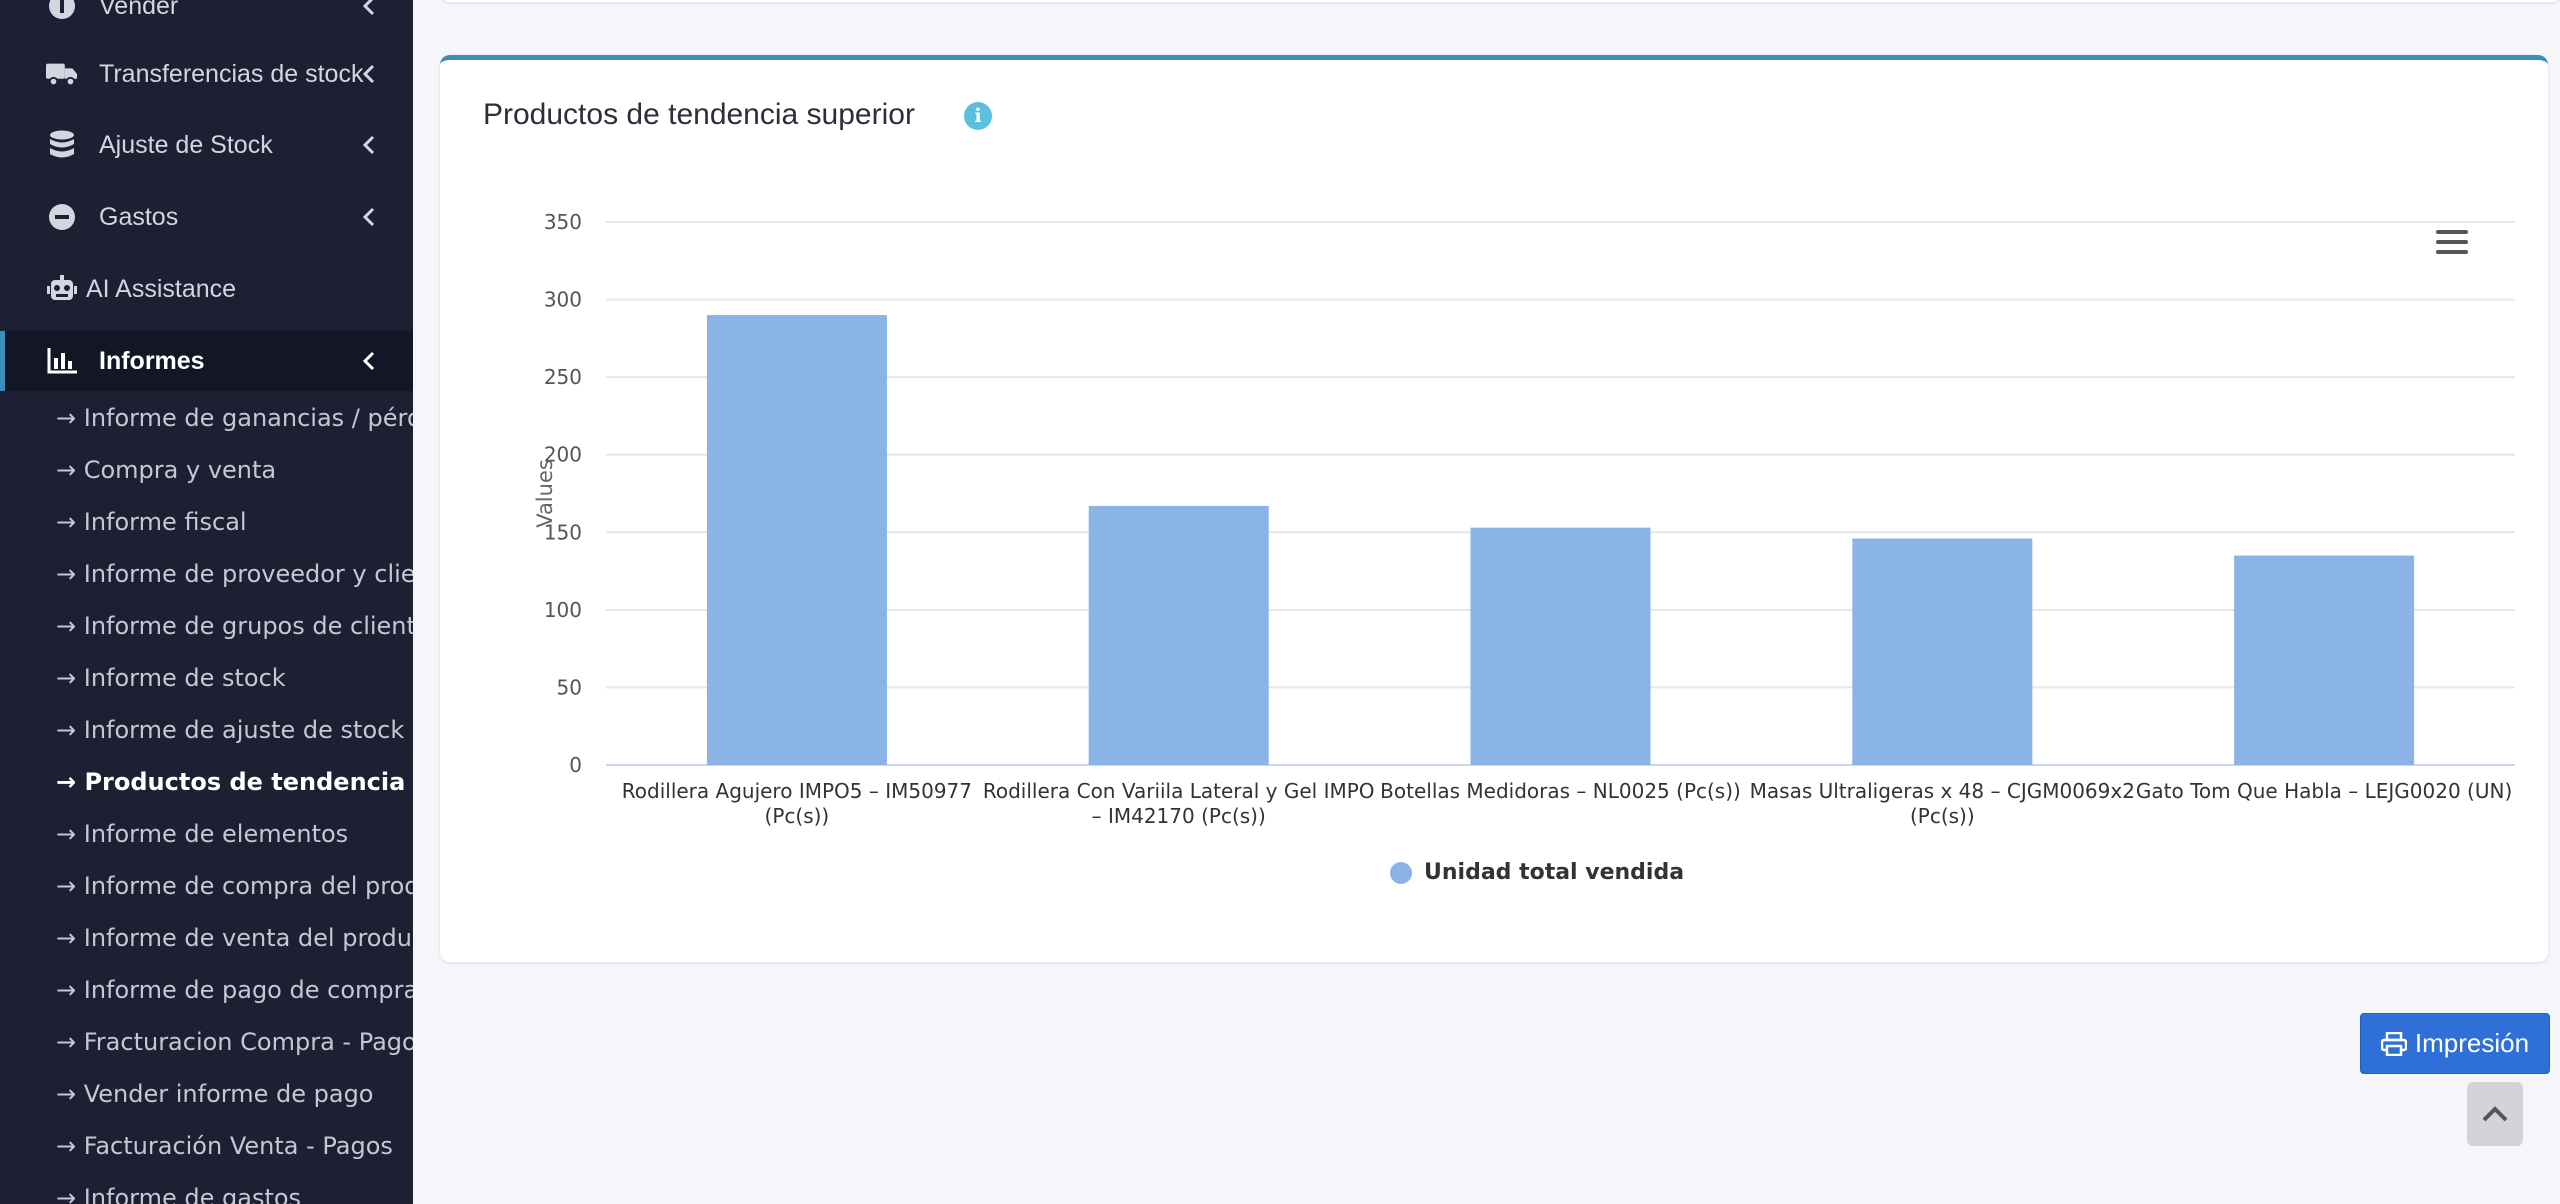 The height and width of the screenshot is (1204, 2560). I want to click on sidebar-item-ajuste-stock: Ajuste de Stock, so click(206, 145).